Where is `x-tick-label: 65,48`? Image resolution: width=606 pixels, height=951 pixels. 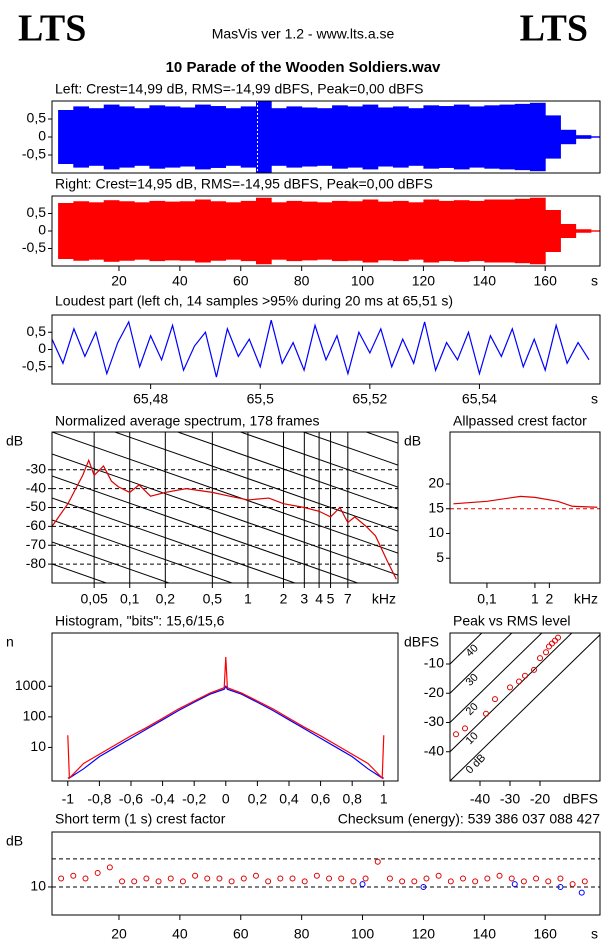
x-tick-label: 65,48 is located at coordinates (150, 399).